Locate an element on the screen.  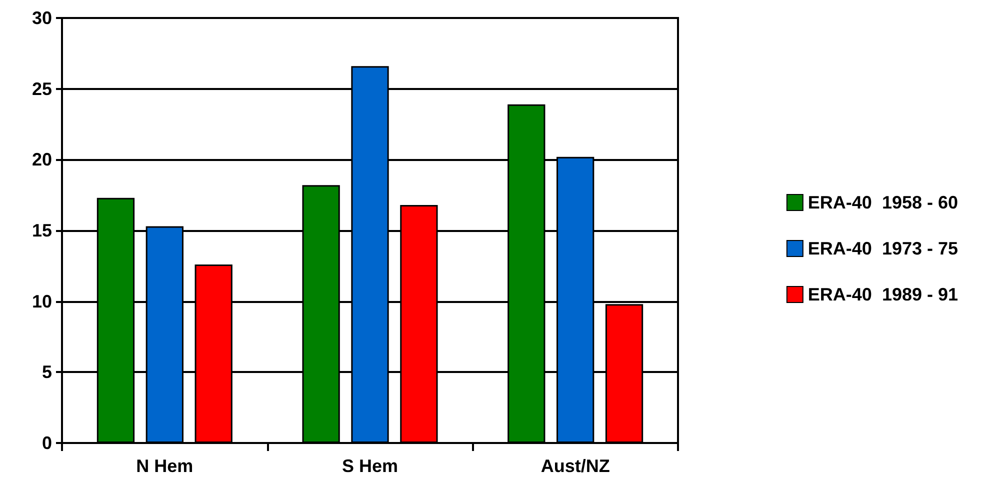
legend-label: ERA-40 1989 - 91 is located at coordinates (883, 294).